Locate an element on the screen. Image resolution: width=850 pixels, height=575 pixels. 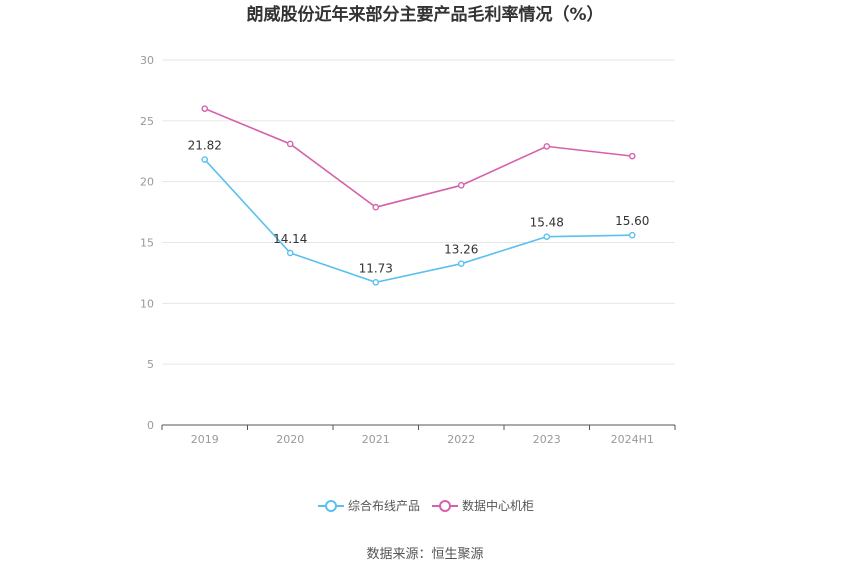
y-tick-label: 5 is located at coordinates (150, 364).